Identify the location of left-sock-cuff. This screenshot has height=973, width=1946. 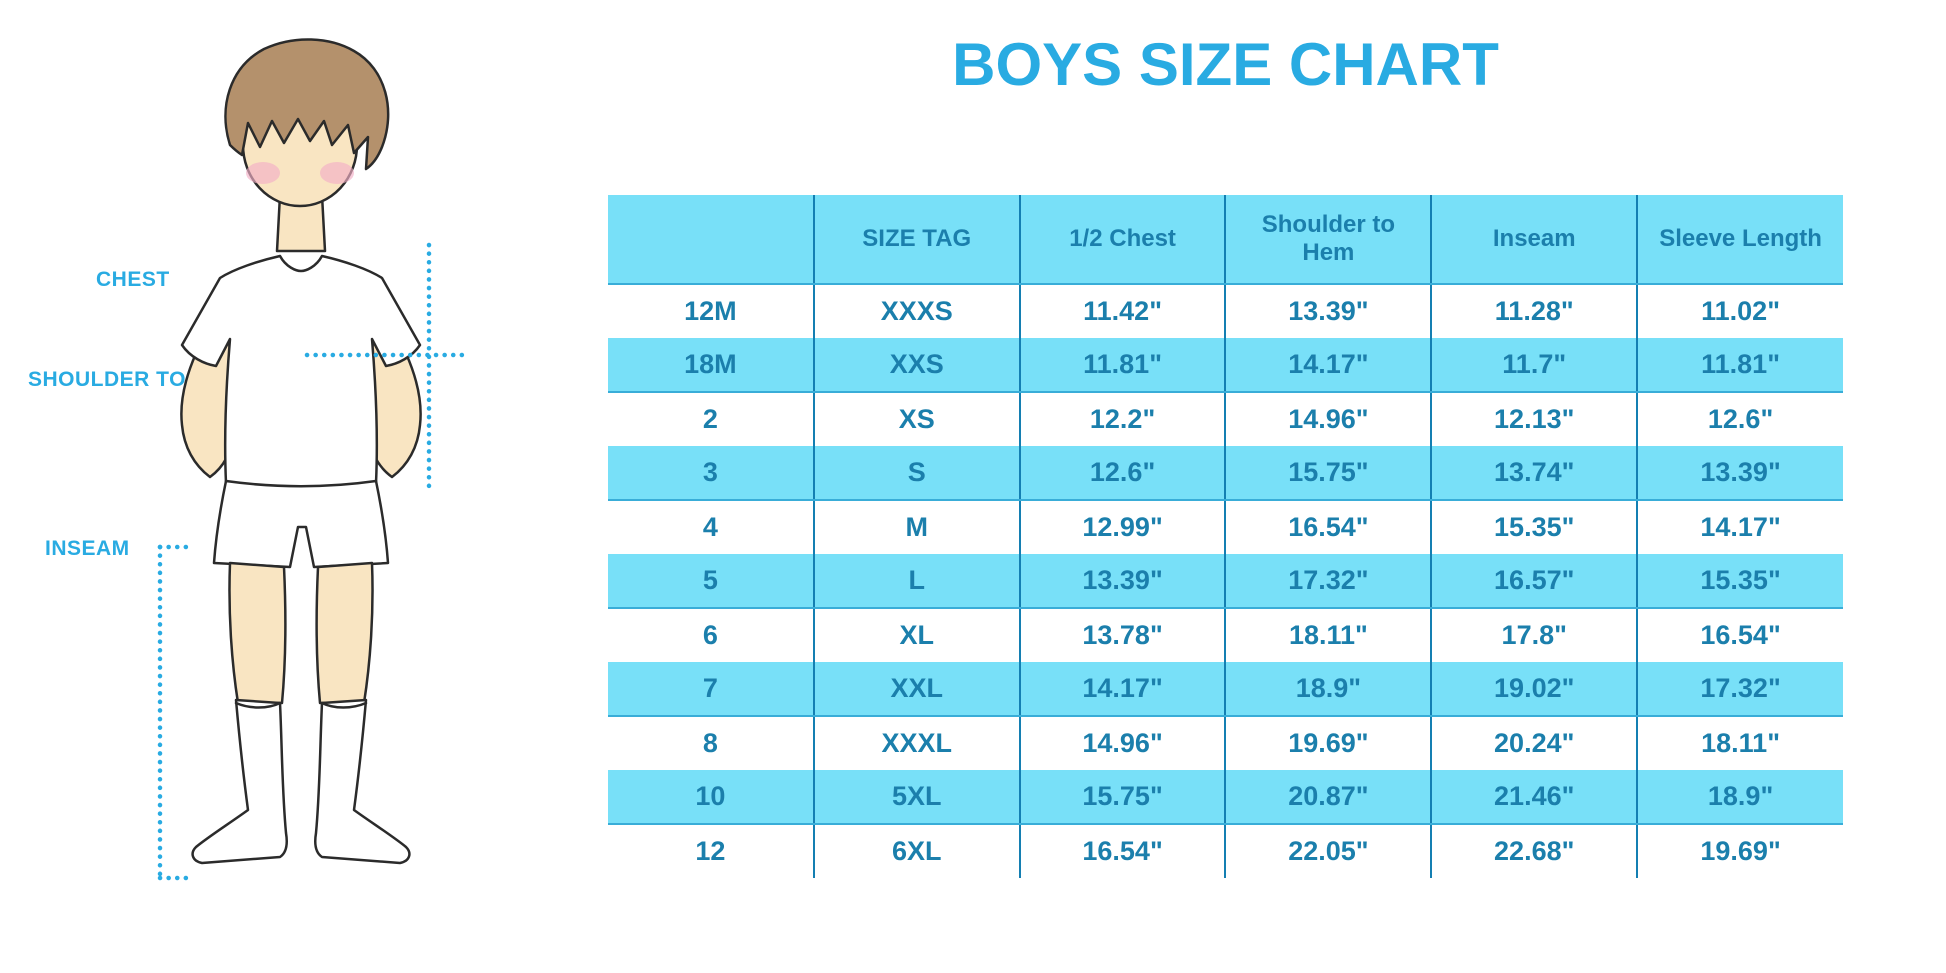
(258, 705).